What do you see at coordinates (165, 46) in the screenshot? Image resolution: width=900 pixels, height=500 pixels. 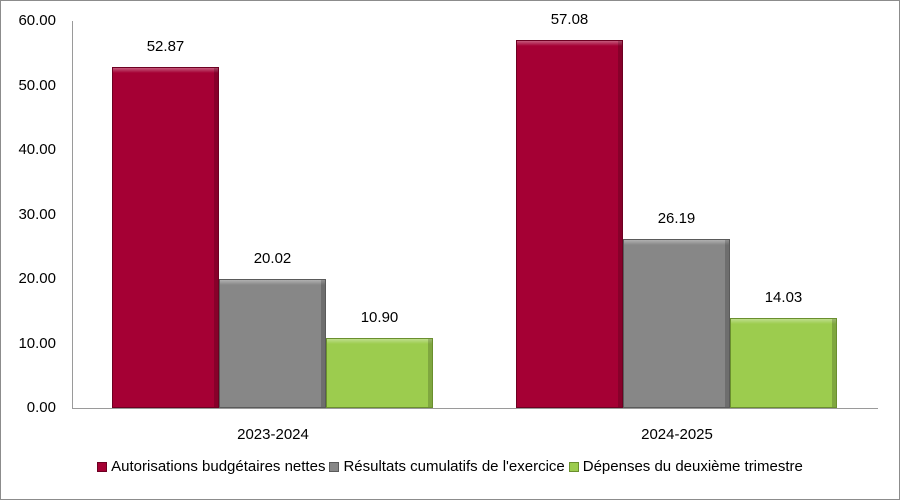 I see `bar-value-label: 52.87` at bounding box center [165, 46].